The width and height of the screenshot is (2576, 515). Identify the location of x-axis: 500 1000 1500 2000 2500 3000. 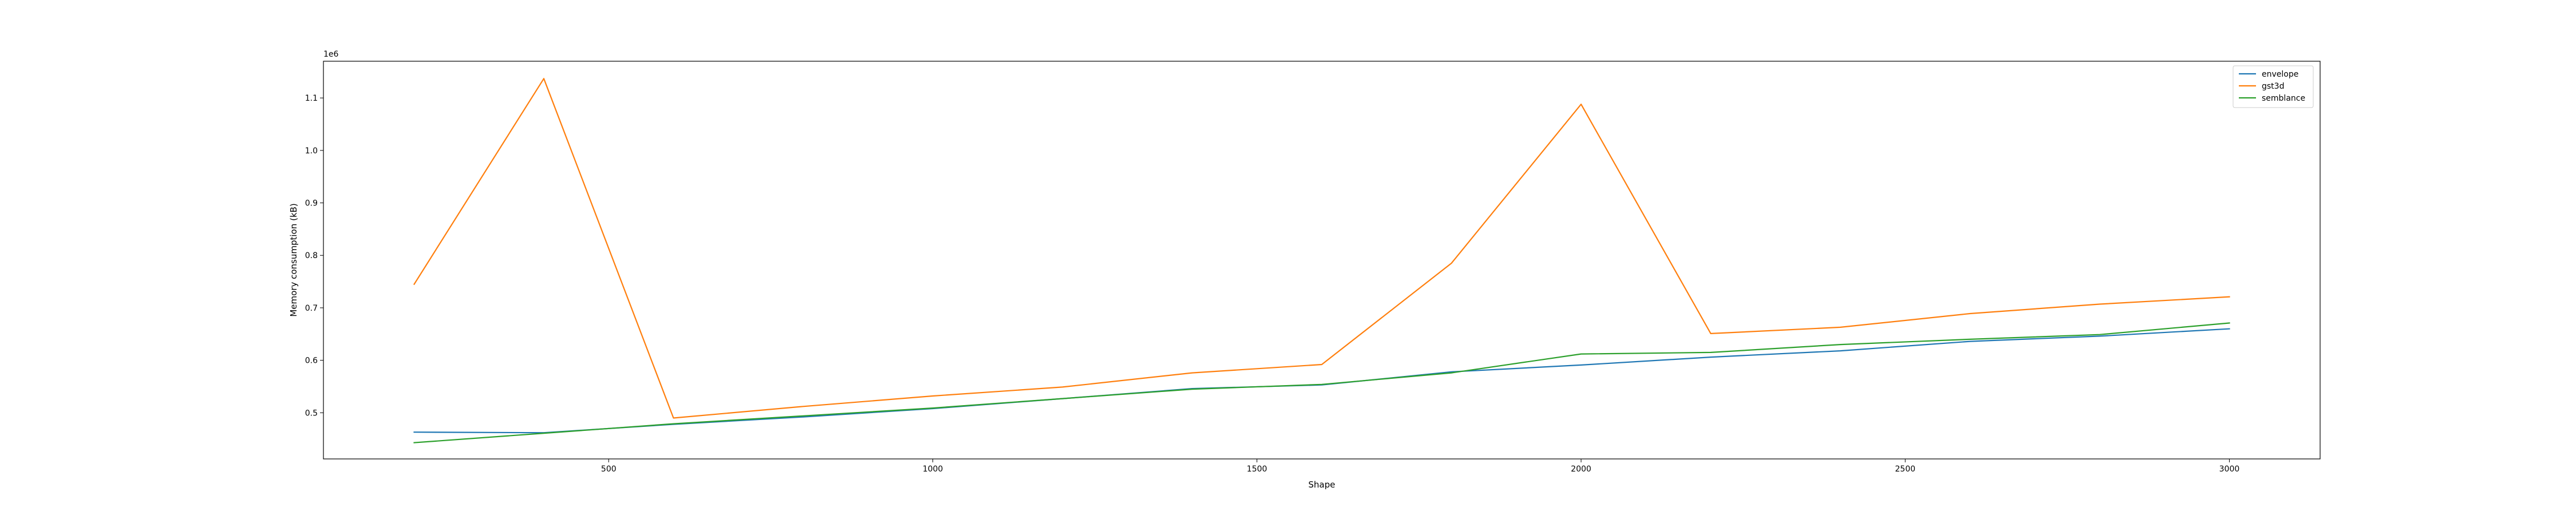
(1420, 466).